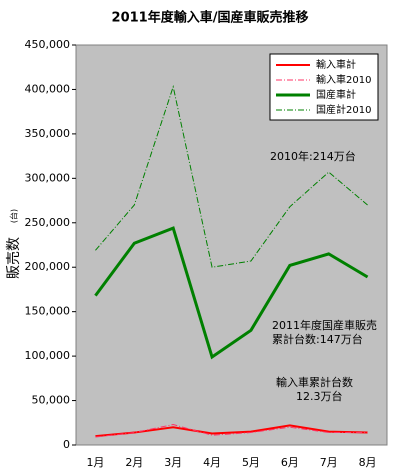  I want to click on legend-label: 国産計2010, so click(343, 109).